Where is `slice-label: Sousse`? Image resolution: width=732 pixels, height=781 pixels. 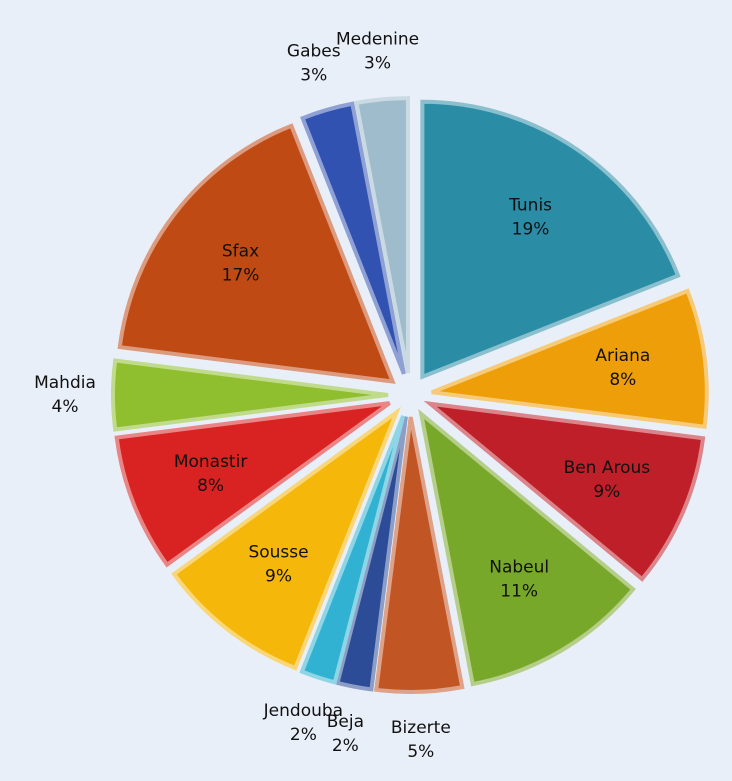
slice-label: Sousse is located at coordinates (278, 552).